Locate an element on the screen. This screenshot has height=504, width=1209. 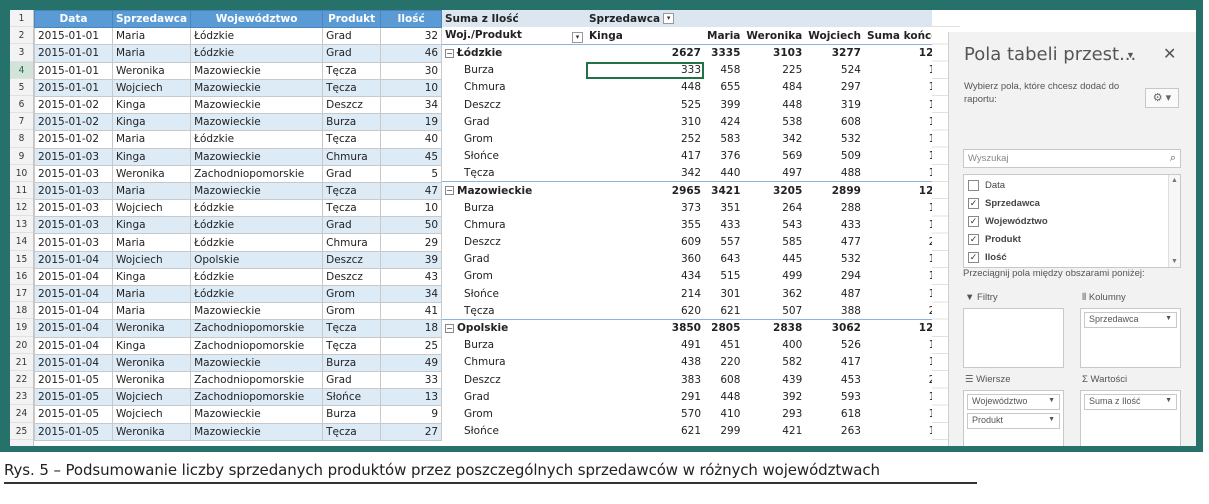
table-cell: 39 is located at coordinates (411, 259).